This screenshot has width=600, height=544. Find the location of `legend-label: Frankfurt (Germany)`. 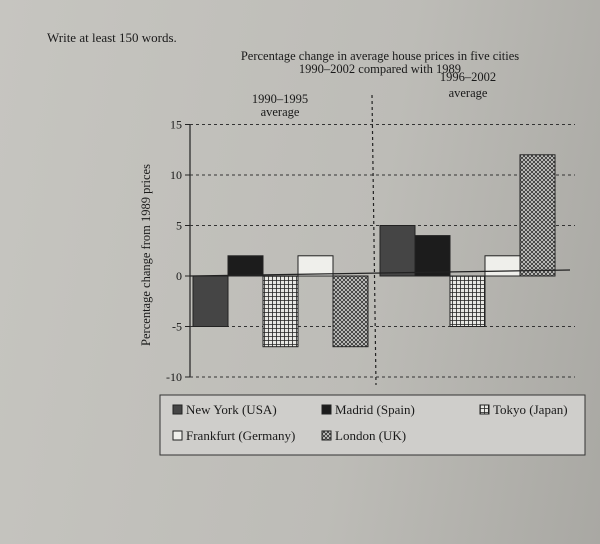

legend-label: Frankfurt (Germany) is located at coordinates (240, 435).